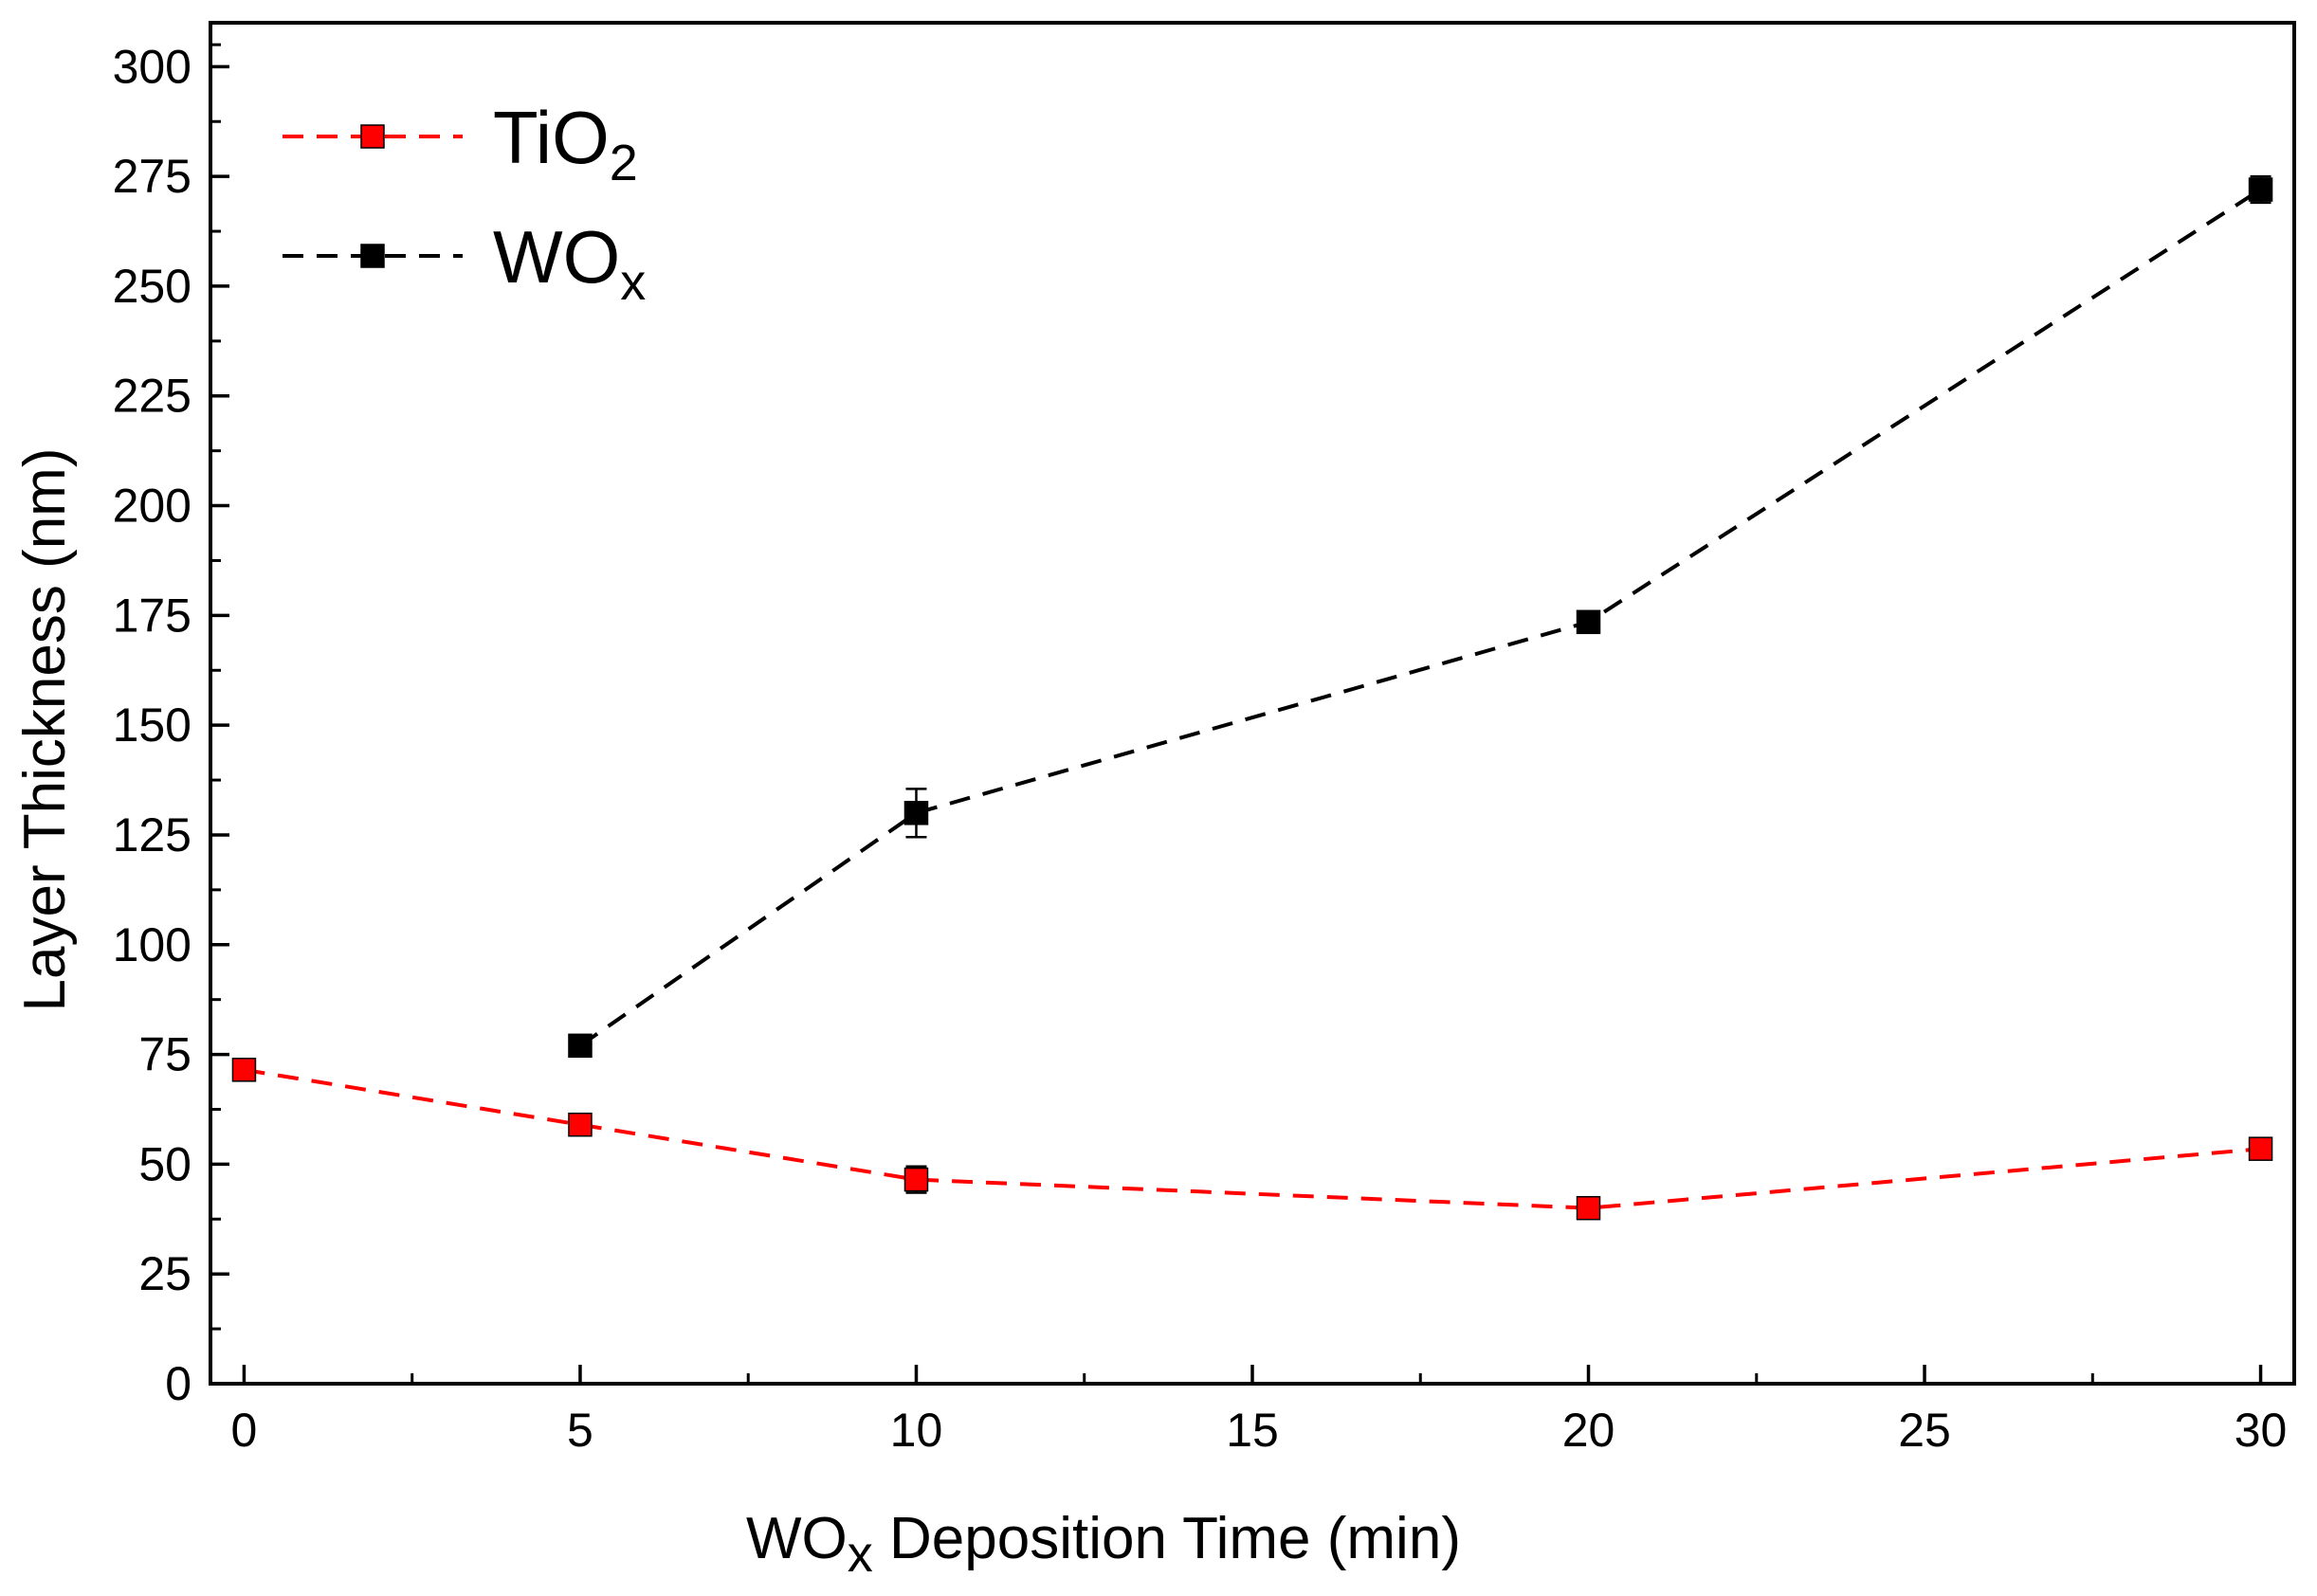 This screenshot has width=2317, height=1596. What do you see at coordinates (152, 287) in the screenshot?
I see `y-tick-label: 250` at bounding box center [152, 287].